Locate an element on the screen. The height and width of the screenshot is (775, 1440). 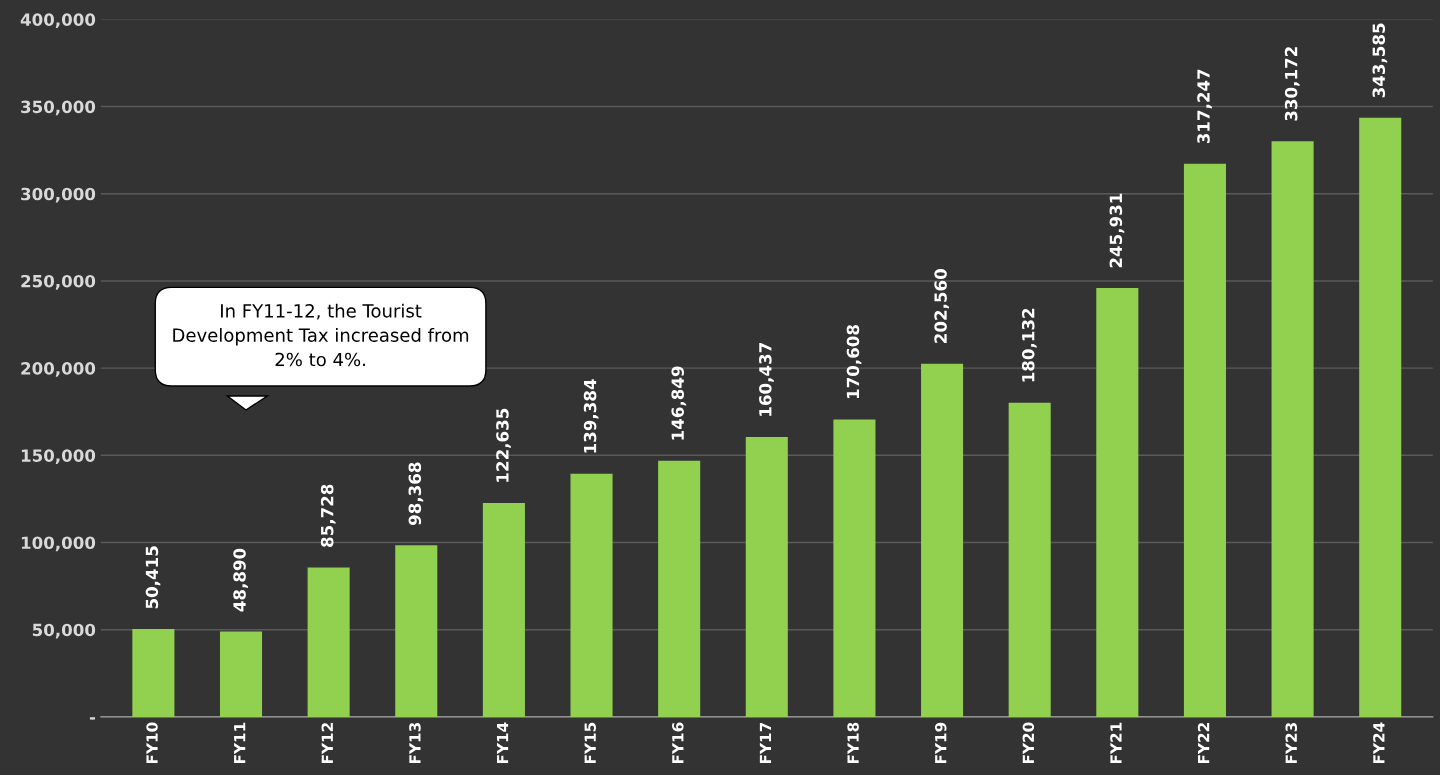
y-tick-label: - is located at coordinates (92, 718).